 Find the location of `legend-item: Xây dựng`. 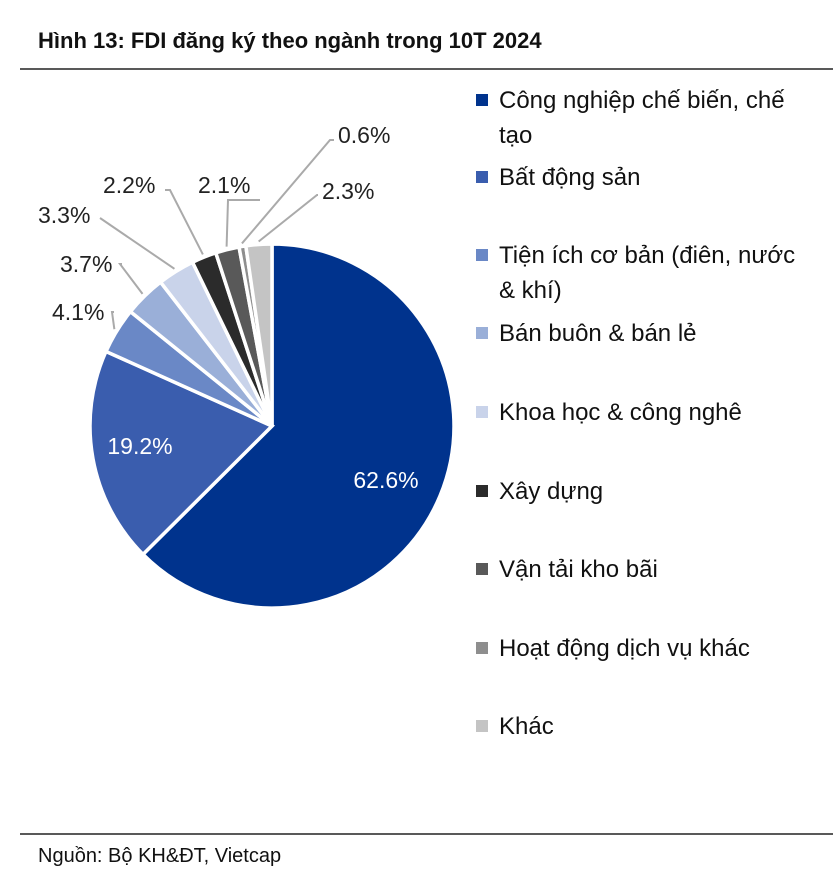

legend-item: Xây dựng is located at coordinates (539, 491).